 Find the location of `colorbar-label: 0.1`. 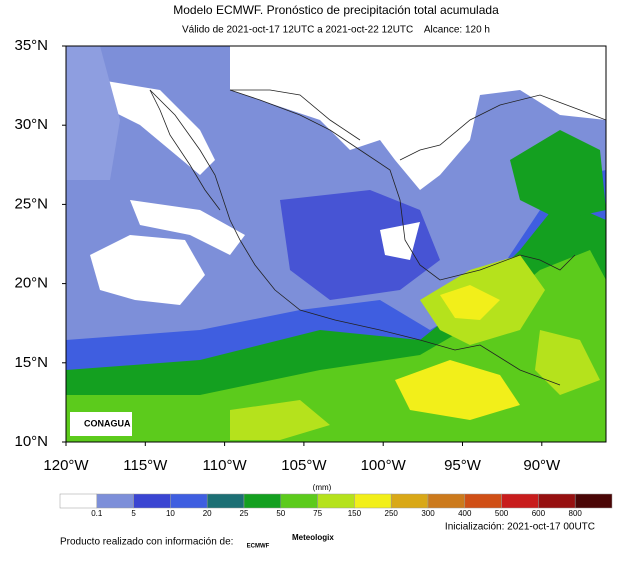

colorbar-label: 0.1 is located at coordinates (97, 513).